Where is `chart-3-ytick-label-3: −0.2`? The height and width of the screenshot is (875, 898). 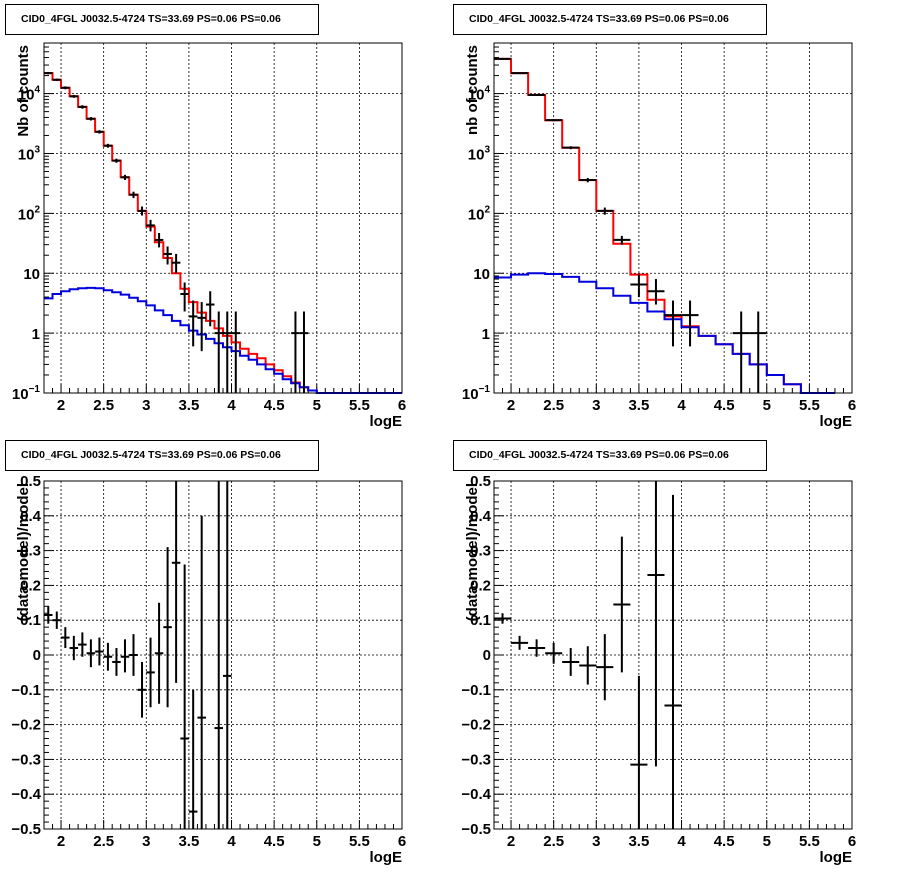 chart-3-ytick-label-3: −0.2 is located at coordinates (26, 725).